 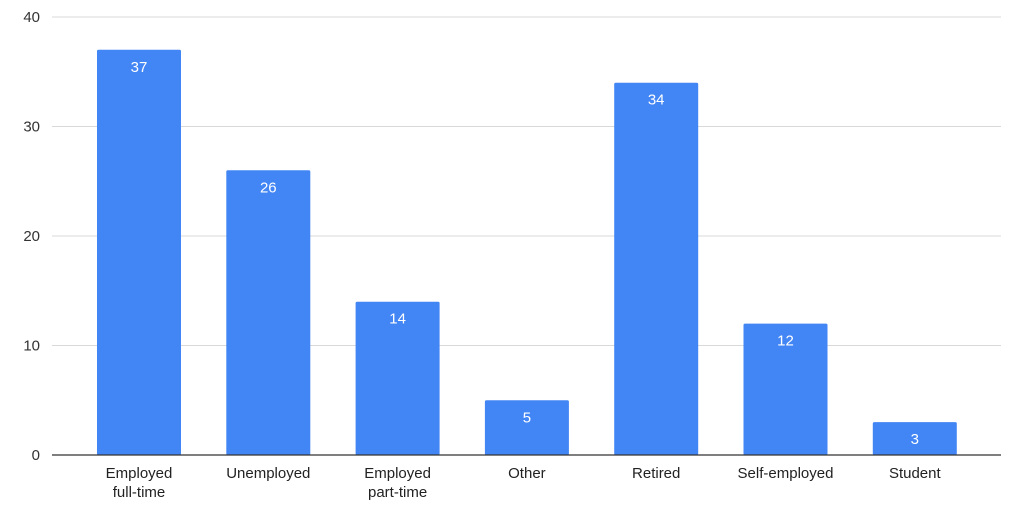 I want to click on y-tick-label-30: 30, so click(x=31, y=127).